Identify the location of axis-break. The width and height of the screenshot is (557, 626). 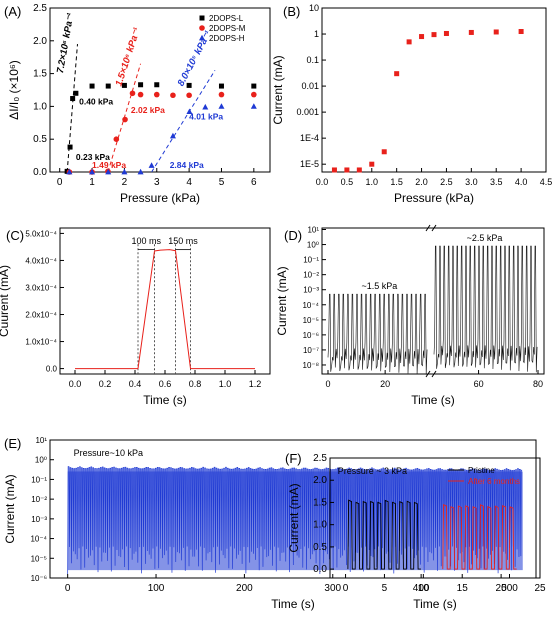
(434, 228).